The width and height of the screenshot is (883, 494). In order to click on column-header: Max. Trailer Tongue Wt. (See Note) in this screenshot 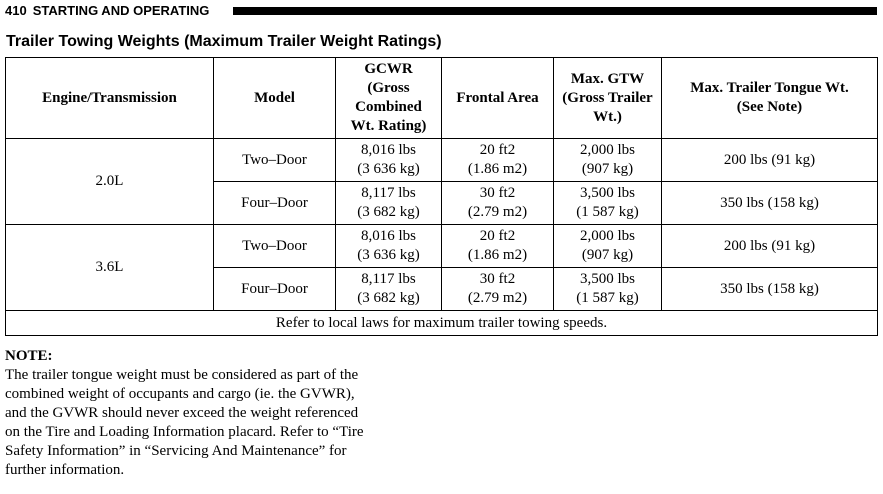, I will do `click(769, 98)`.